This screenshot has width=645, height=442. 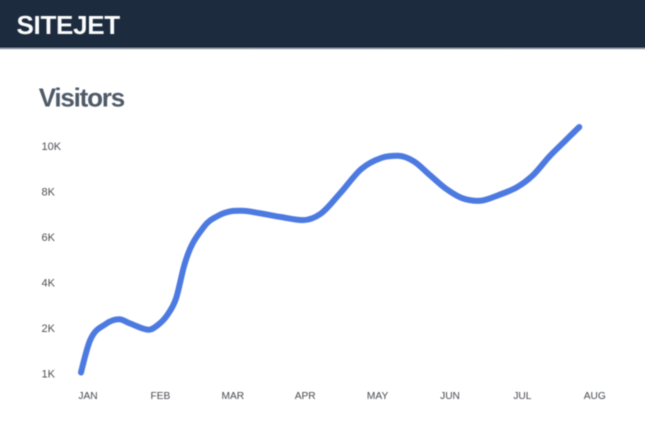 What do you see at coordinates (82, 97) in the screenshot?
I see `svg-text: Visitors` at bounding box center [82, 97].